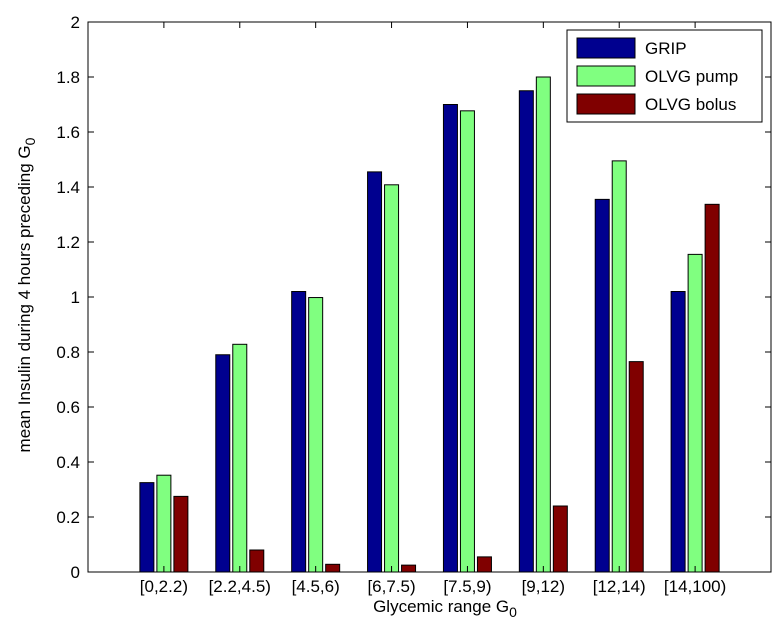 The width and height of the screenshot is (778, 628). Describe the element at coordinates (441, 606) in the screenshot. I see `x-axis-label-text: Glycemic range G` at that location.